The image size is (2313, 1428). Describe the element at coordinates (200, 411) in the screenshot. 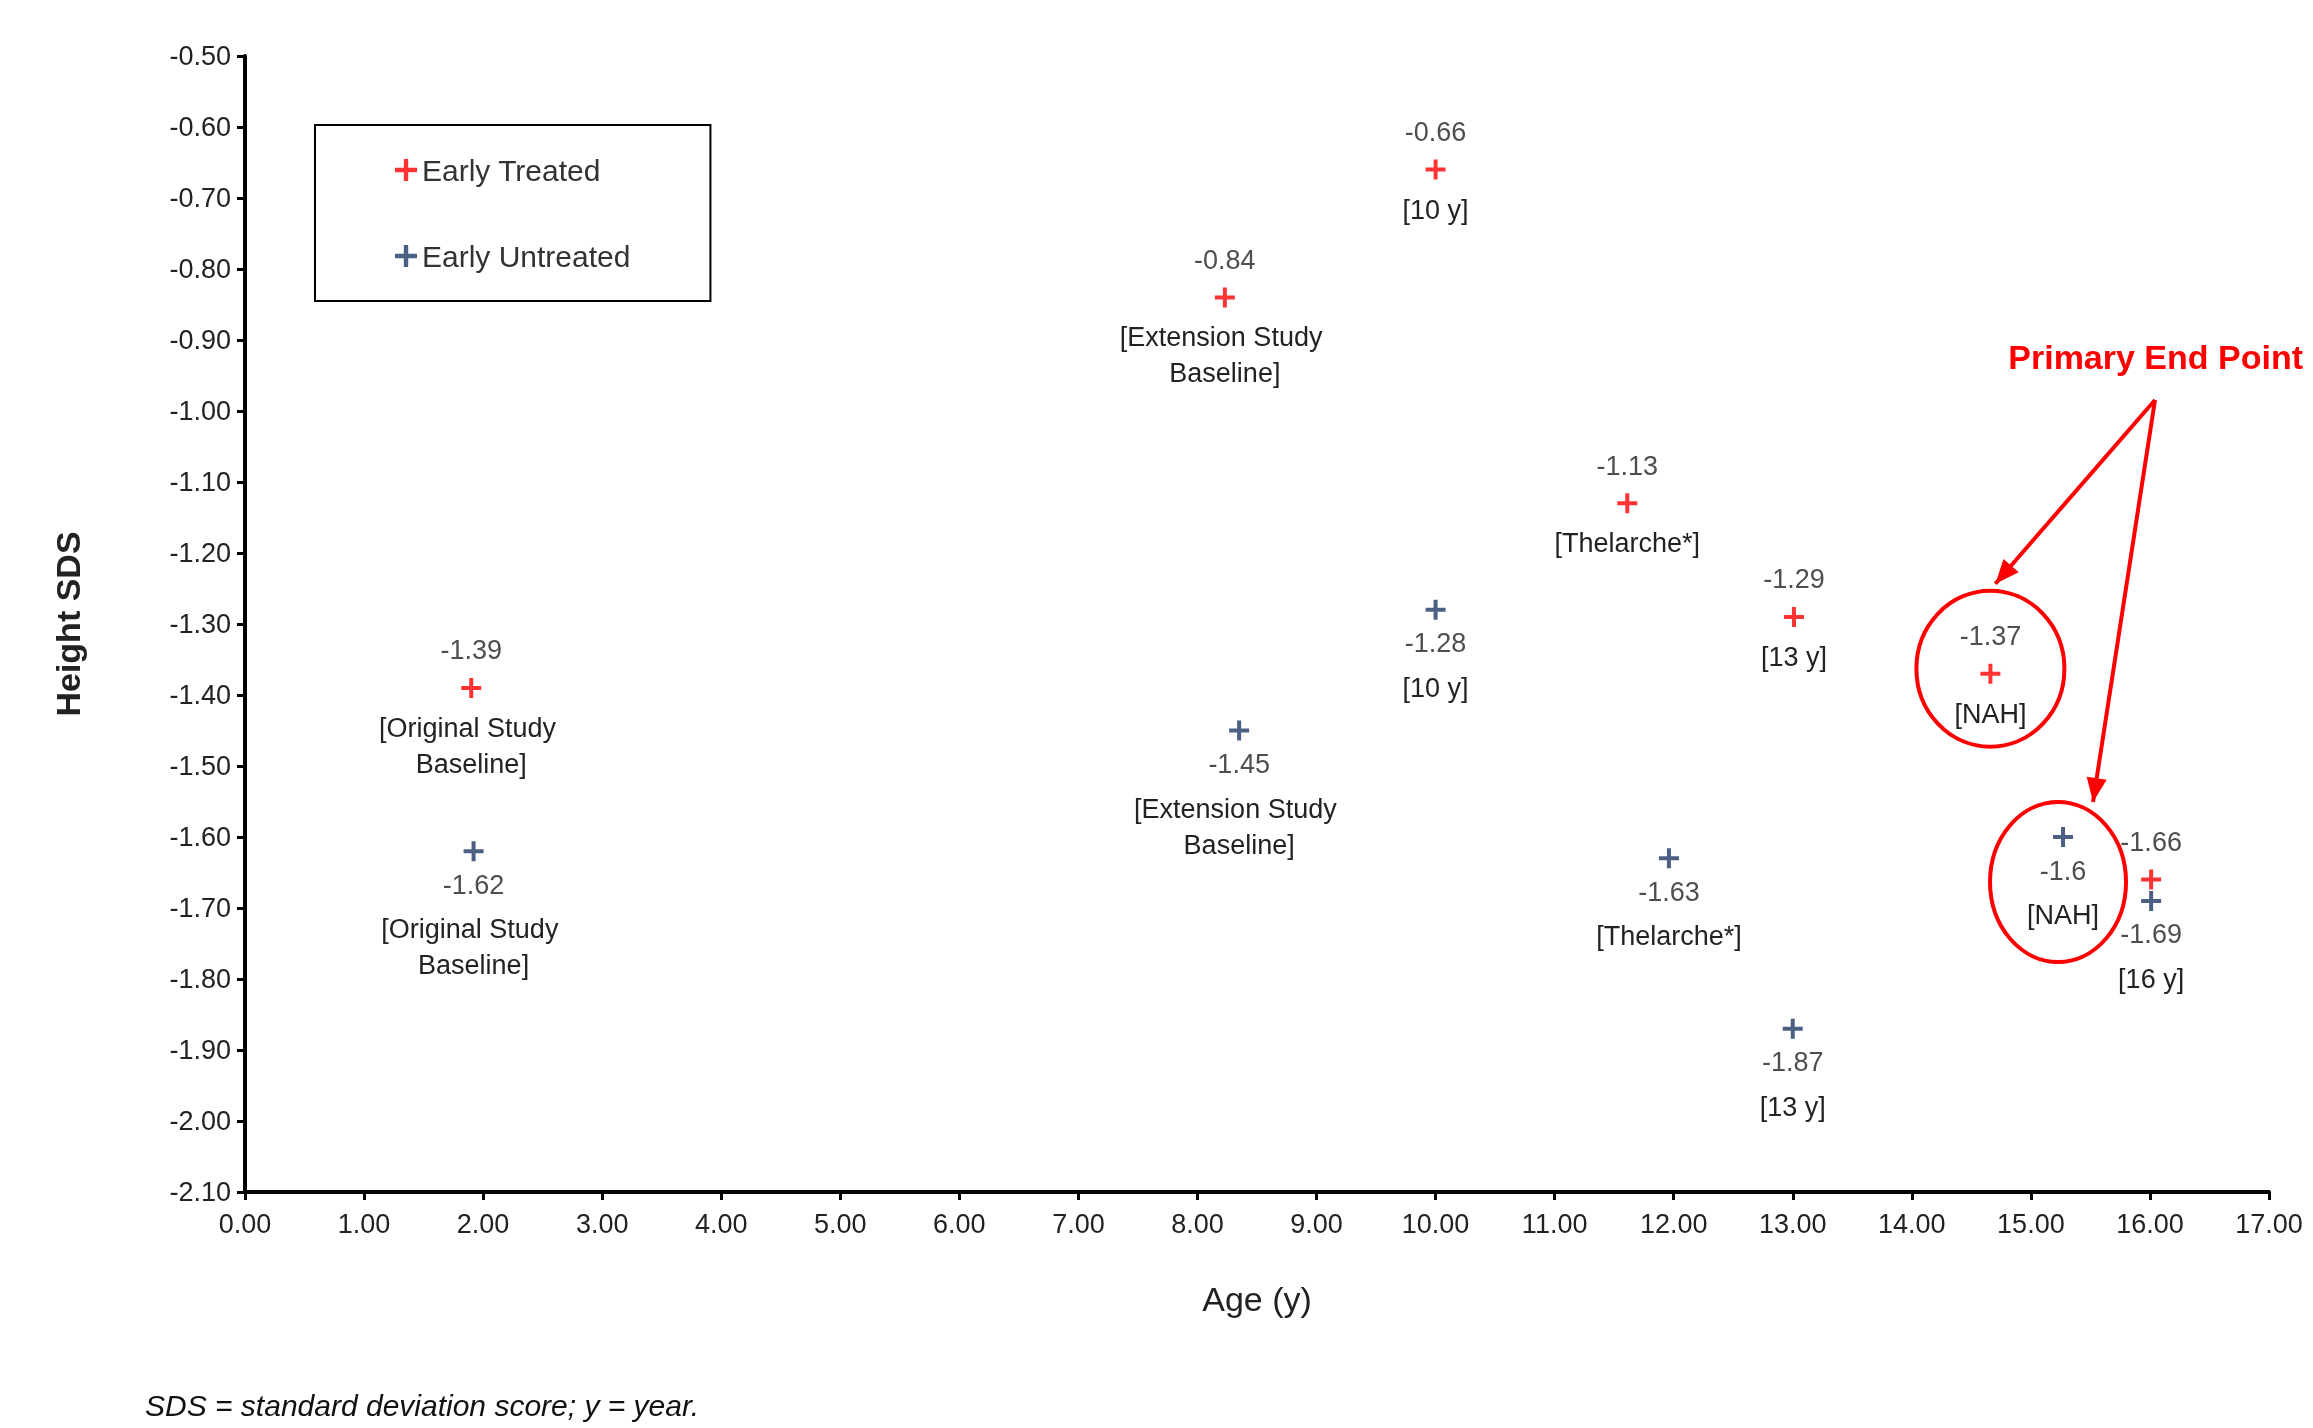

I see `y-tick-label: -1.00` at that location.